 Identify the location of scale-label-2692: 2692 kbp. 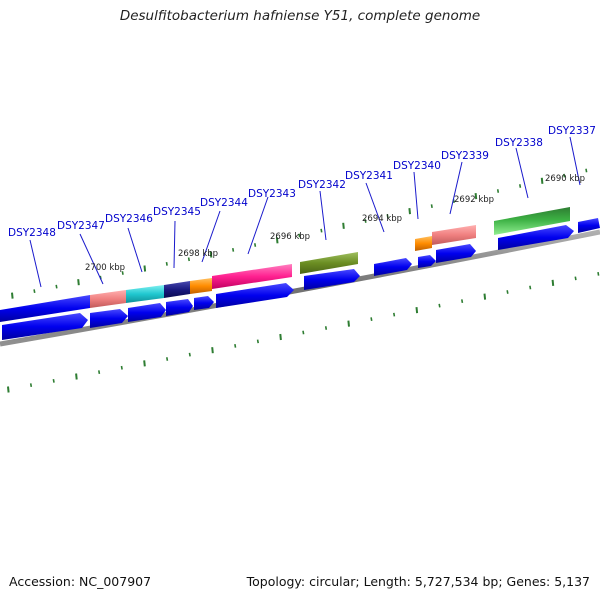
(474, 200).